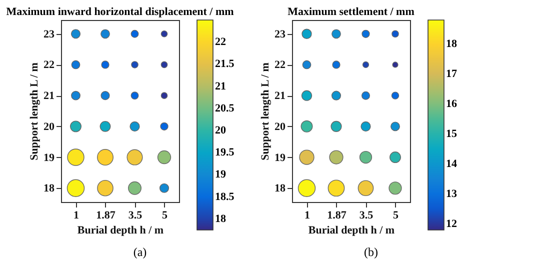  Describe the element at coordinates (452, 164) in the screenshot. I see `color-bar-label: 14` at that location.